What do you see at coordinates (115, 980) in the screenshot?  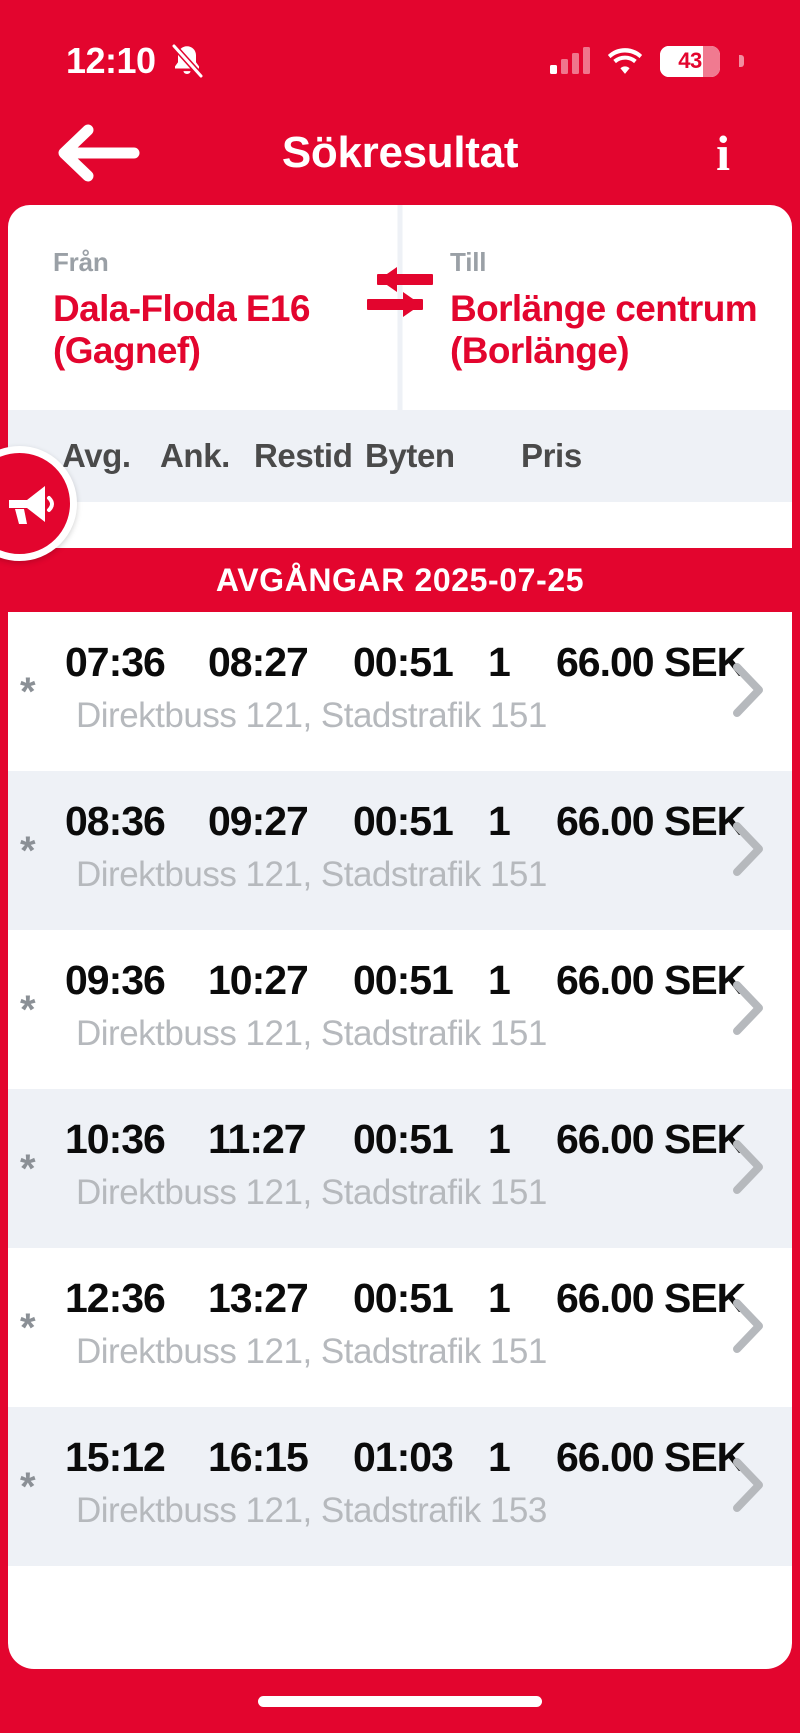 I see `row-departure-time: 09:36` at bounding box center [115, 980].